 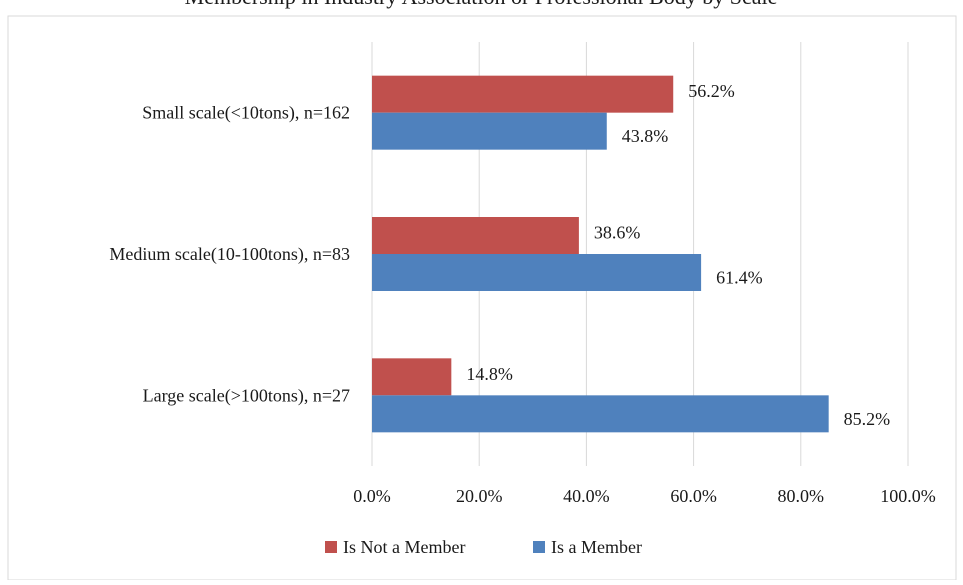 What do you see at coordinates (693, 496) in the screenshot?
I see `x-tick-label: 60.0%` at bounding box center [693, 496].